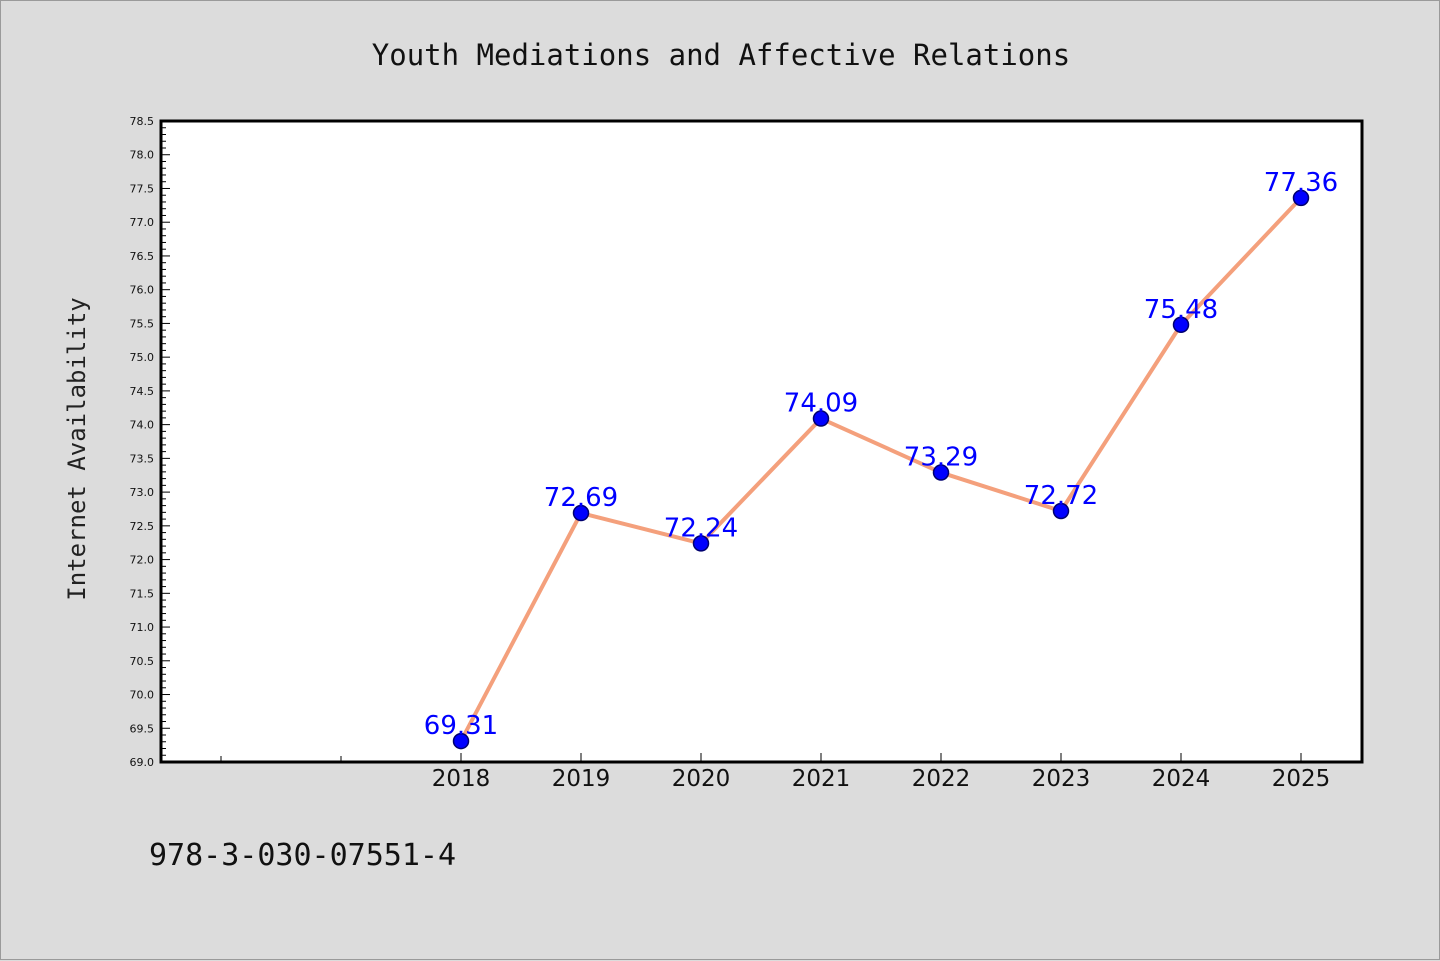 The width and height of the screenshot is (1440, 961). What do you see at coordinates (1301, 779) in the screenshot?
I see `x-tick-label: 2025` at bounding box center [1301, 779].